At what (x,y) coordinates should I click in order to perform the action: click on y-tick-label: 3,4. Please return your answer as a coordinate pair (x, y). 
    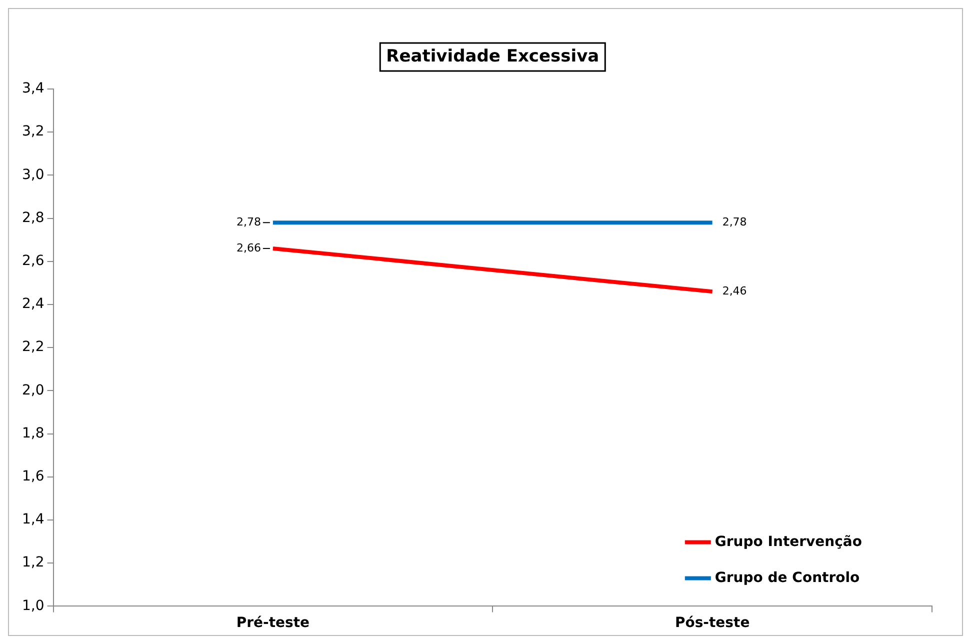
    Looking at the image, I should click on (33, 88).